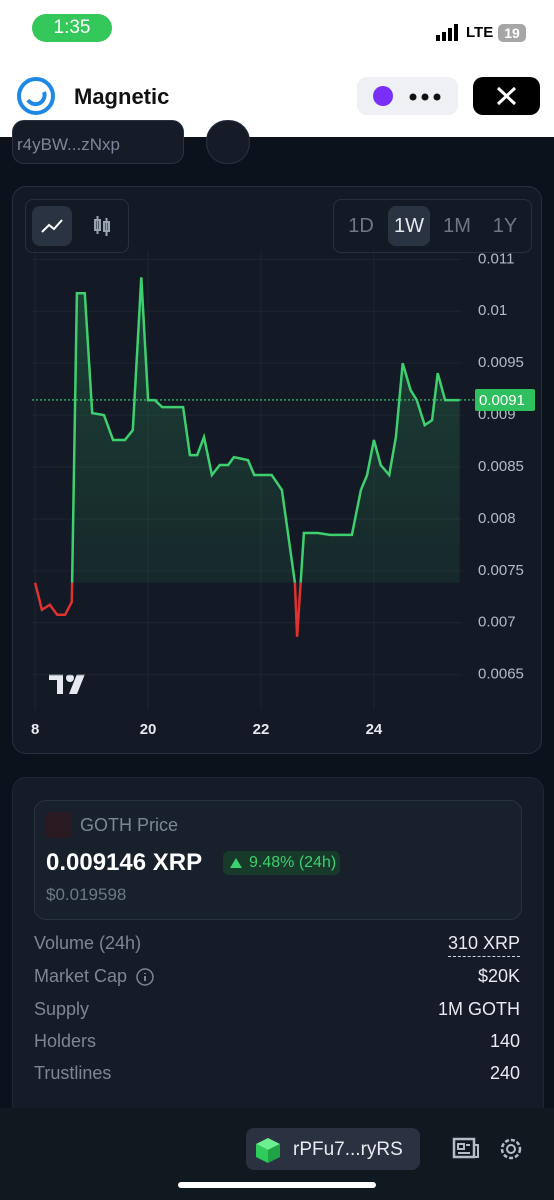  What do you see at coordinates (293, 862) in the screenshot?
I see `price-change: 9.48% (24h)` at bounding box center [293, 862].